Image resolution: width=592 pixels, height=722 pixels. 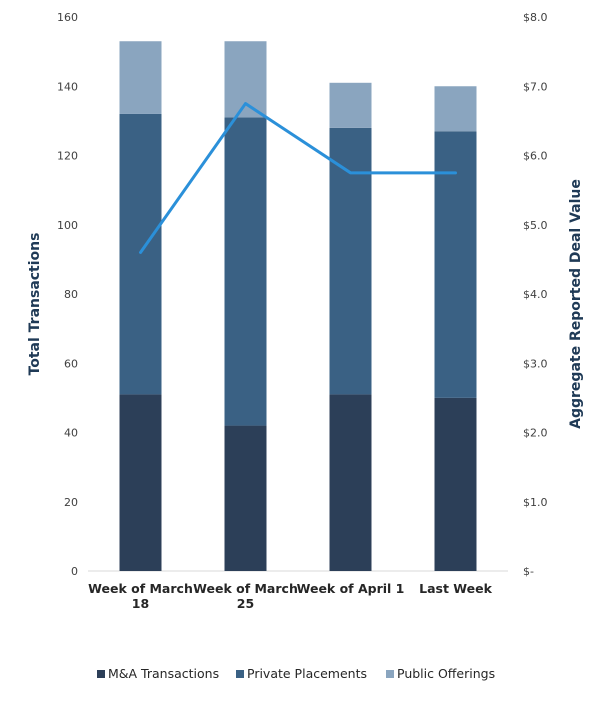 I want to click on deal-value-line, so click(x=298, y=178).